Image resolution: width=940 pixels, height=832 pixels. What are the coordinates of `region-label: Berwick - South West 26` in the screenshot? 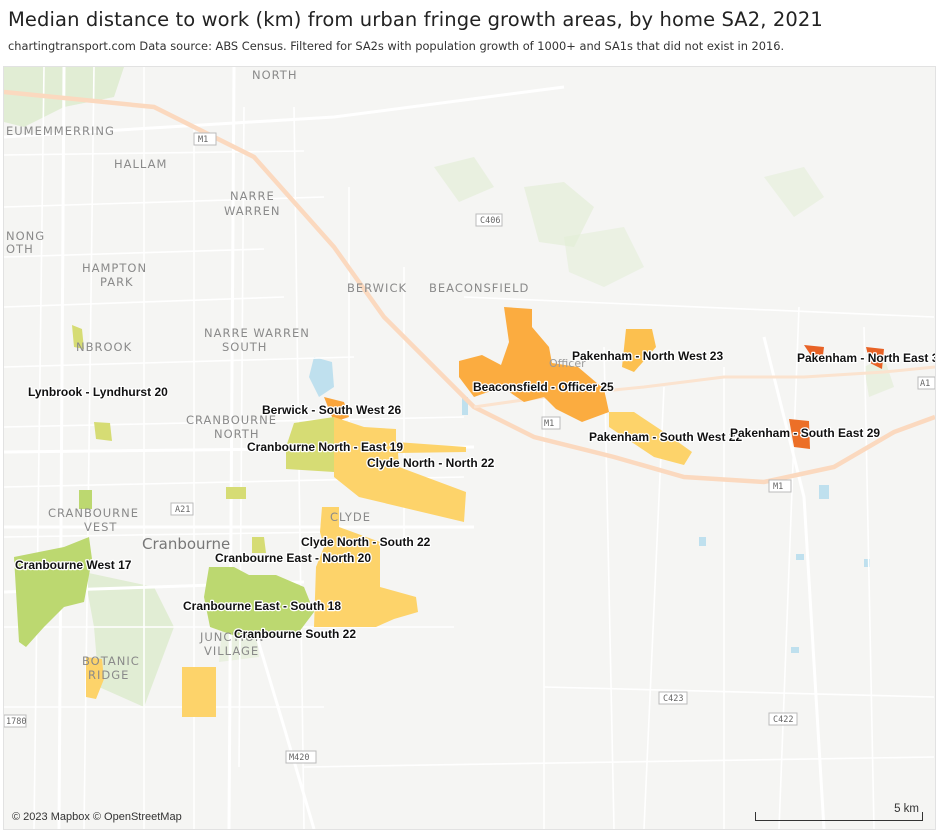 It's located at (331, 410).